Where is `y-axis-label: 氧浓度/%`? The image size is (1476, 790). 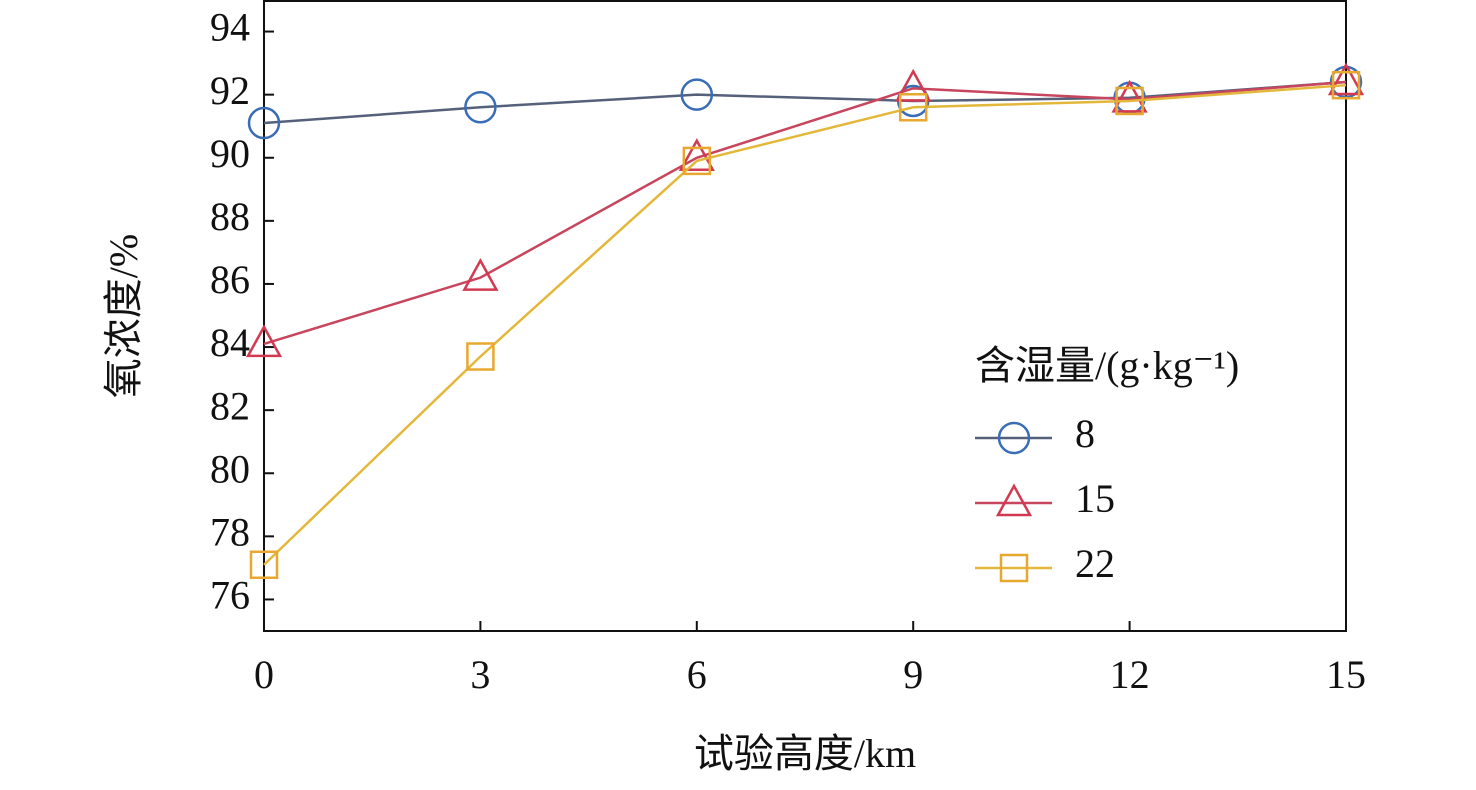
y-axis-label: 氧浓度/% is located at coordinates (123, 316).